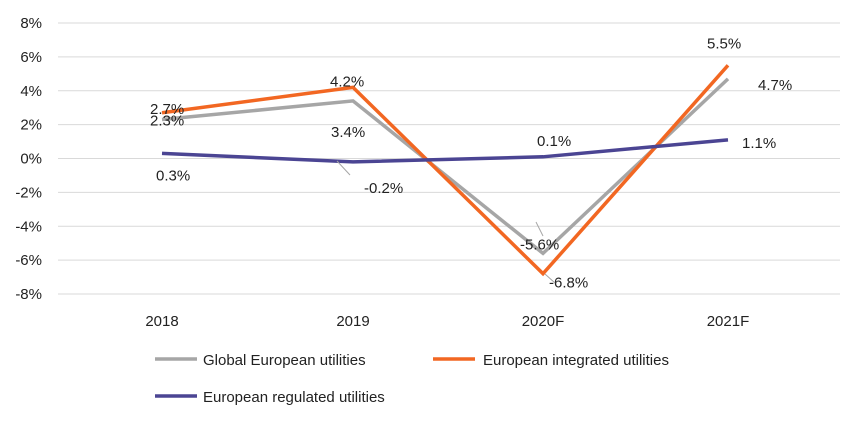 The width and height of the screenshot is (850, 422). I want to click on y-axis: 8% 6% 4% 2% 0% -2% -4% -6% -8%, so click(28, 159).